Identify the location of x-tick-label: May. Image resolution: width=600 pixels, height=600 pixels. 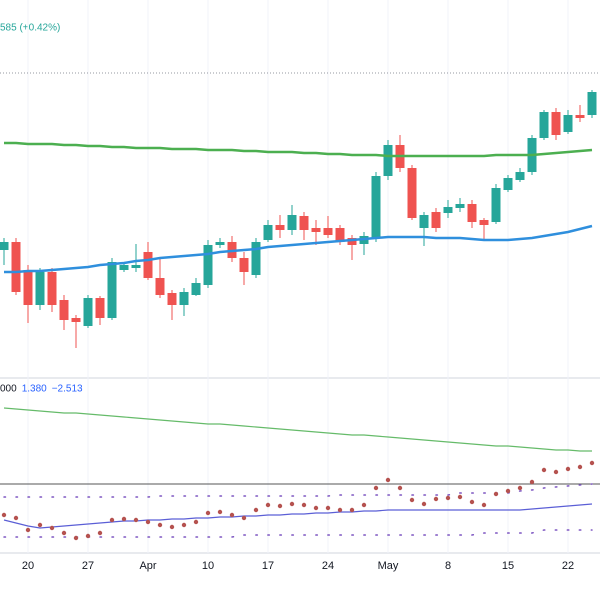
(388, 566).